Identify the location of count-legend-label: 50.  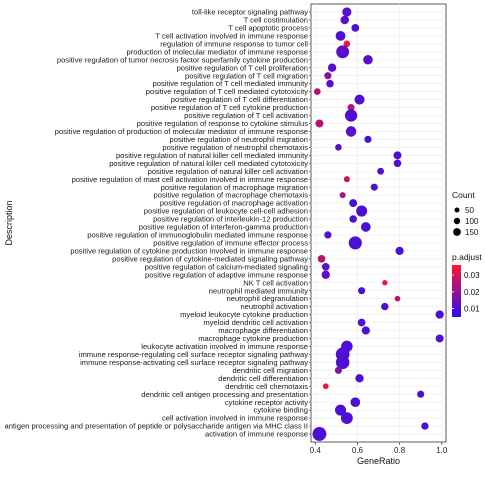
(469, 210).